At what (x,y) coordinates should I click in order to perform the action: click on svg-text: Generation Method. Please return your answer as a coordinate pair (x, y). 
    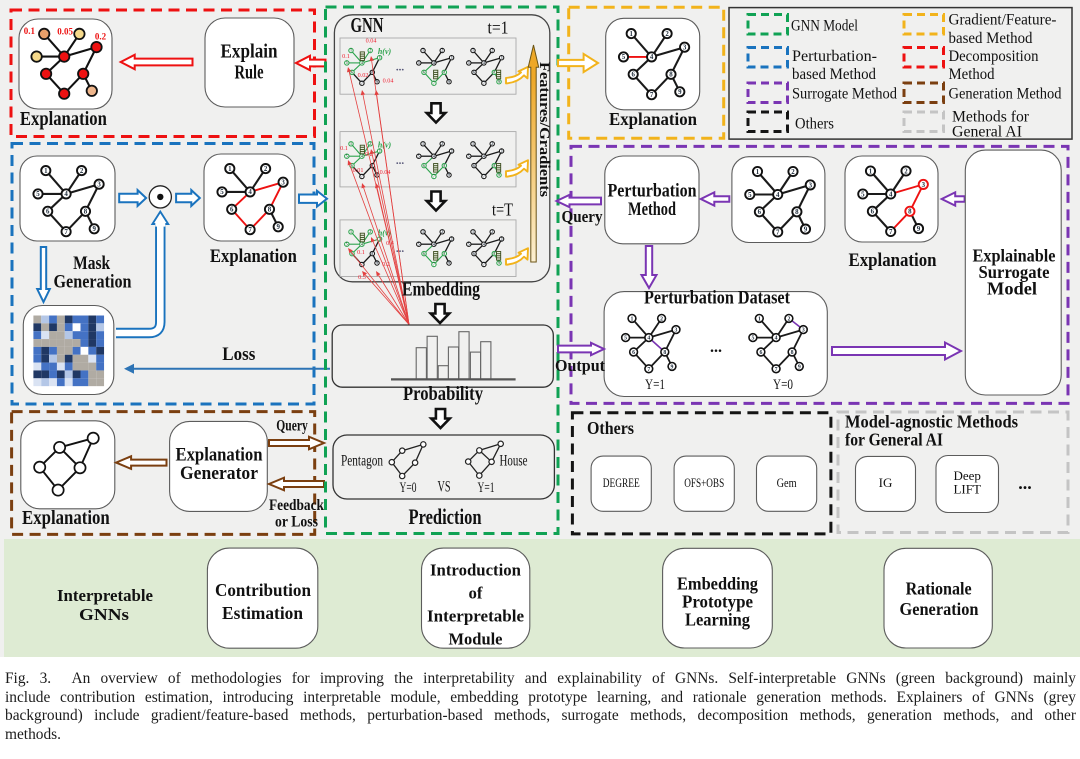
    Looking at the image, I should click on (1005, 94).